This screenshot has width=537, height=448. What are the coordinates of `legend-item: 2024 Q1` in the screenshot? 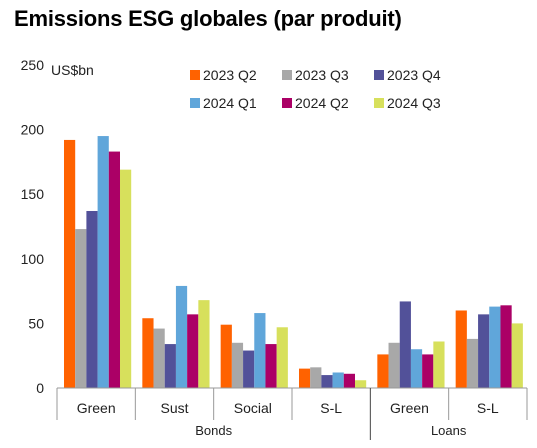 It's located at (223, 103).